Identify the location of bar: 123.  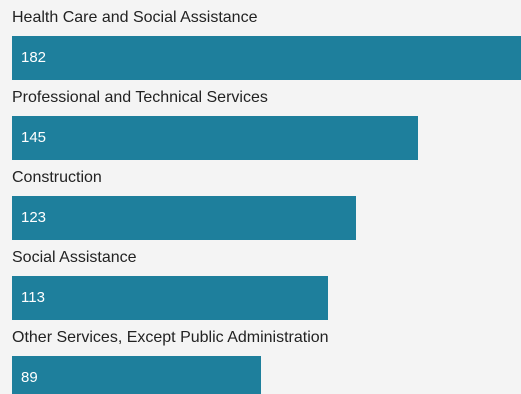
(184, 218).